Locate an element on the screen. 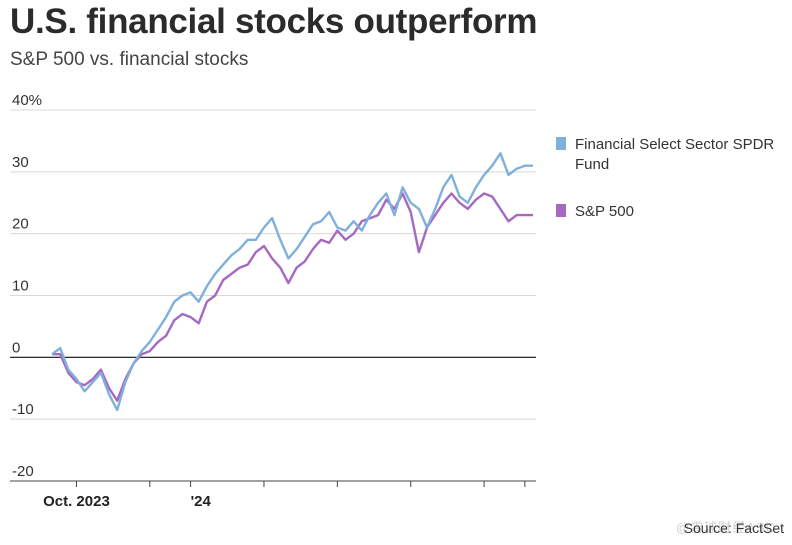 The image size is (792, 545). chart-title: U.S. financial stocks outperform is located at coordinates (274, 21).